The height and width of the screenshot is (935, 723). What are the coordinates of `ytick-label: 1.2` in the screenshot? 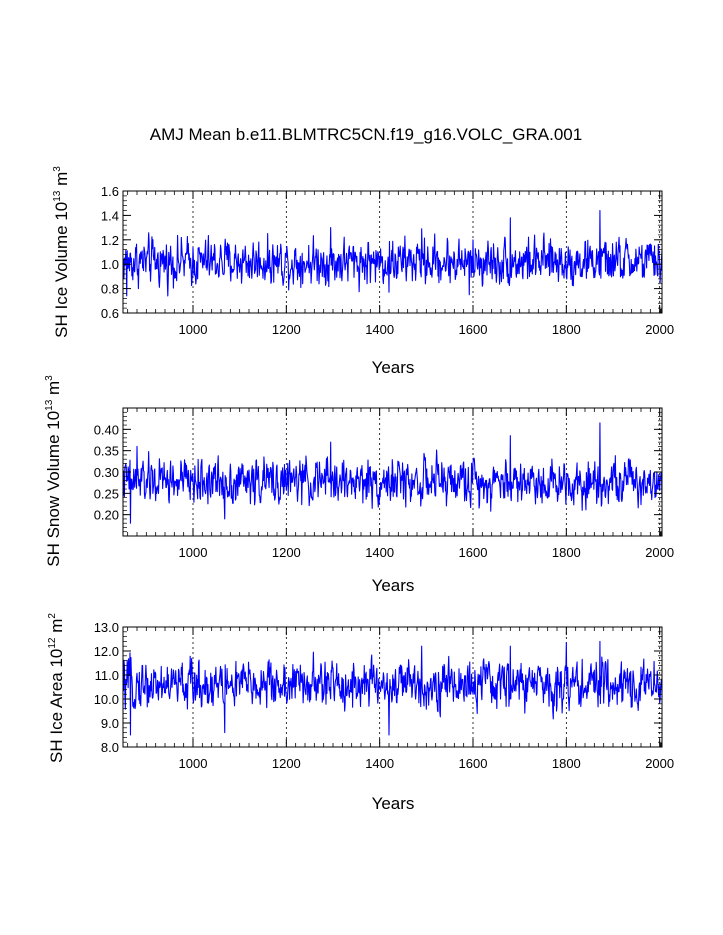 It's located at (110, 240).